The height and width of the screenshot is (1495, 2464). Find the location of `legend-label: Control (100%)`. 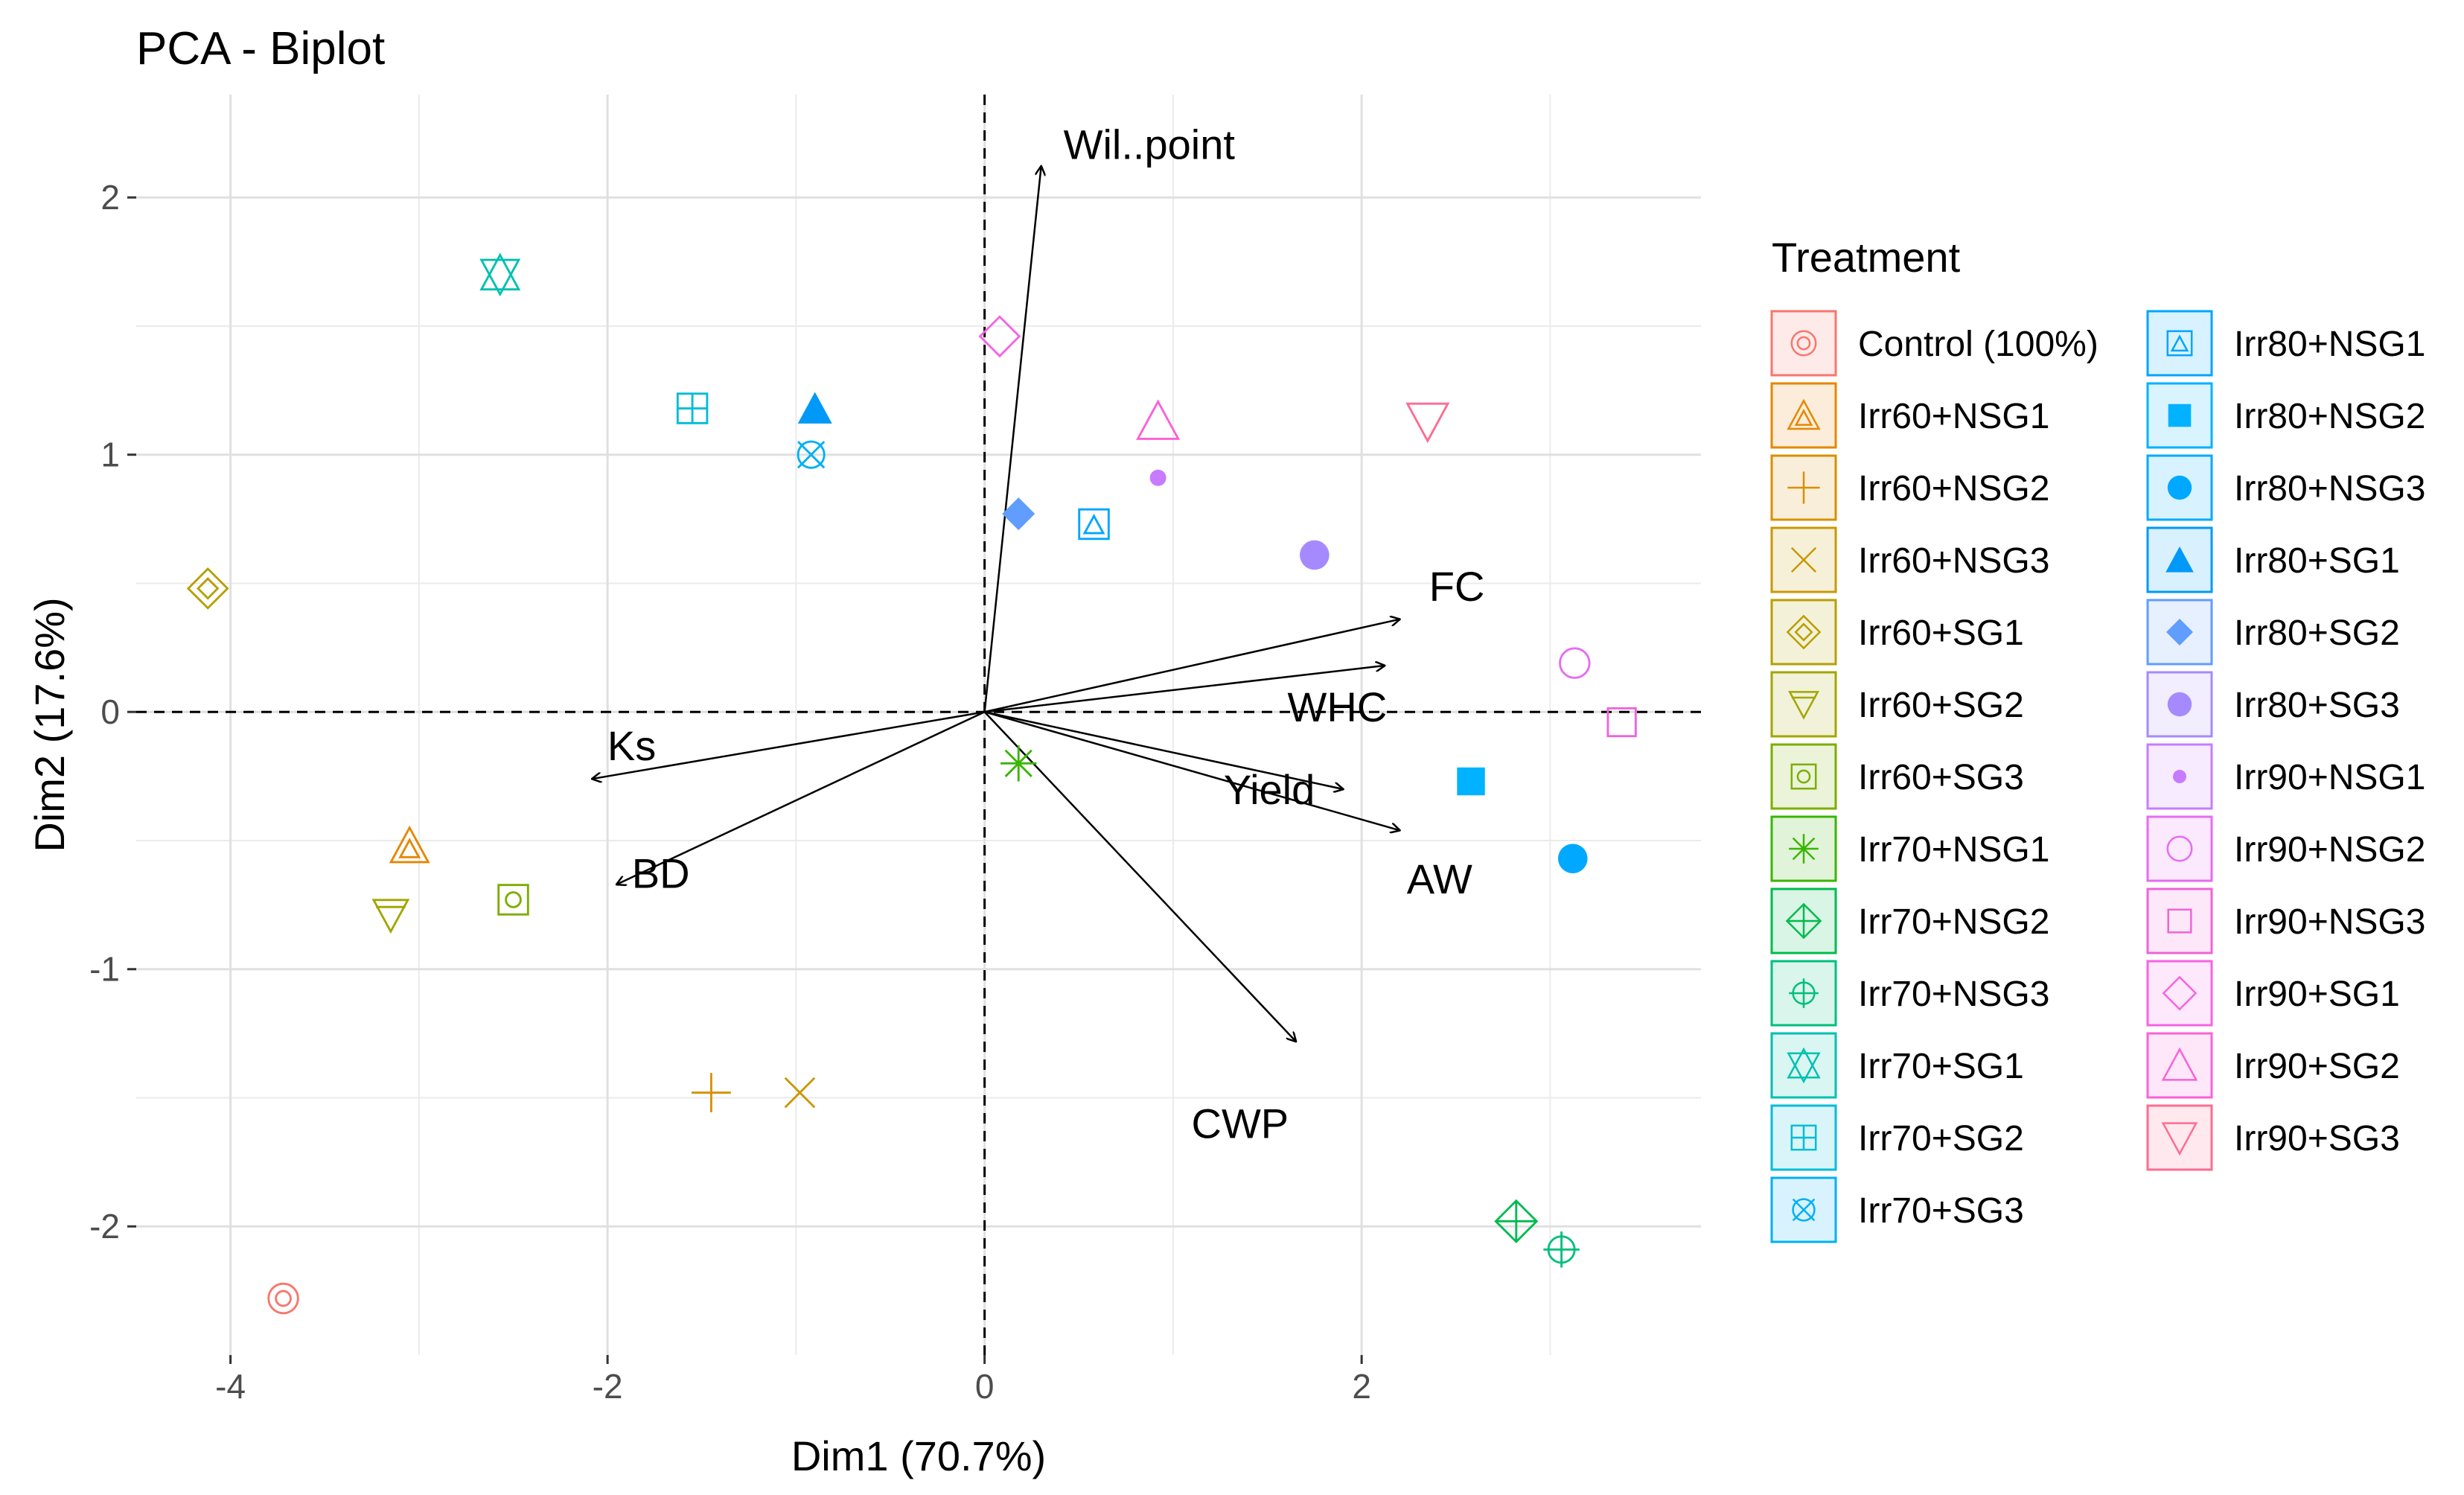

legend-label: Control (100%) is located at coordinates (1978, 344).